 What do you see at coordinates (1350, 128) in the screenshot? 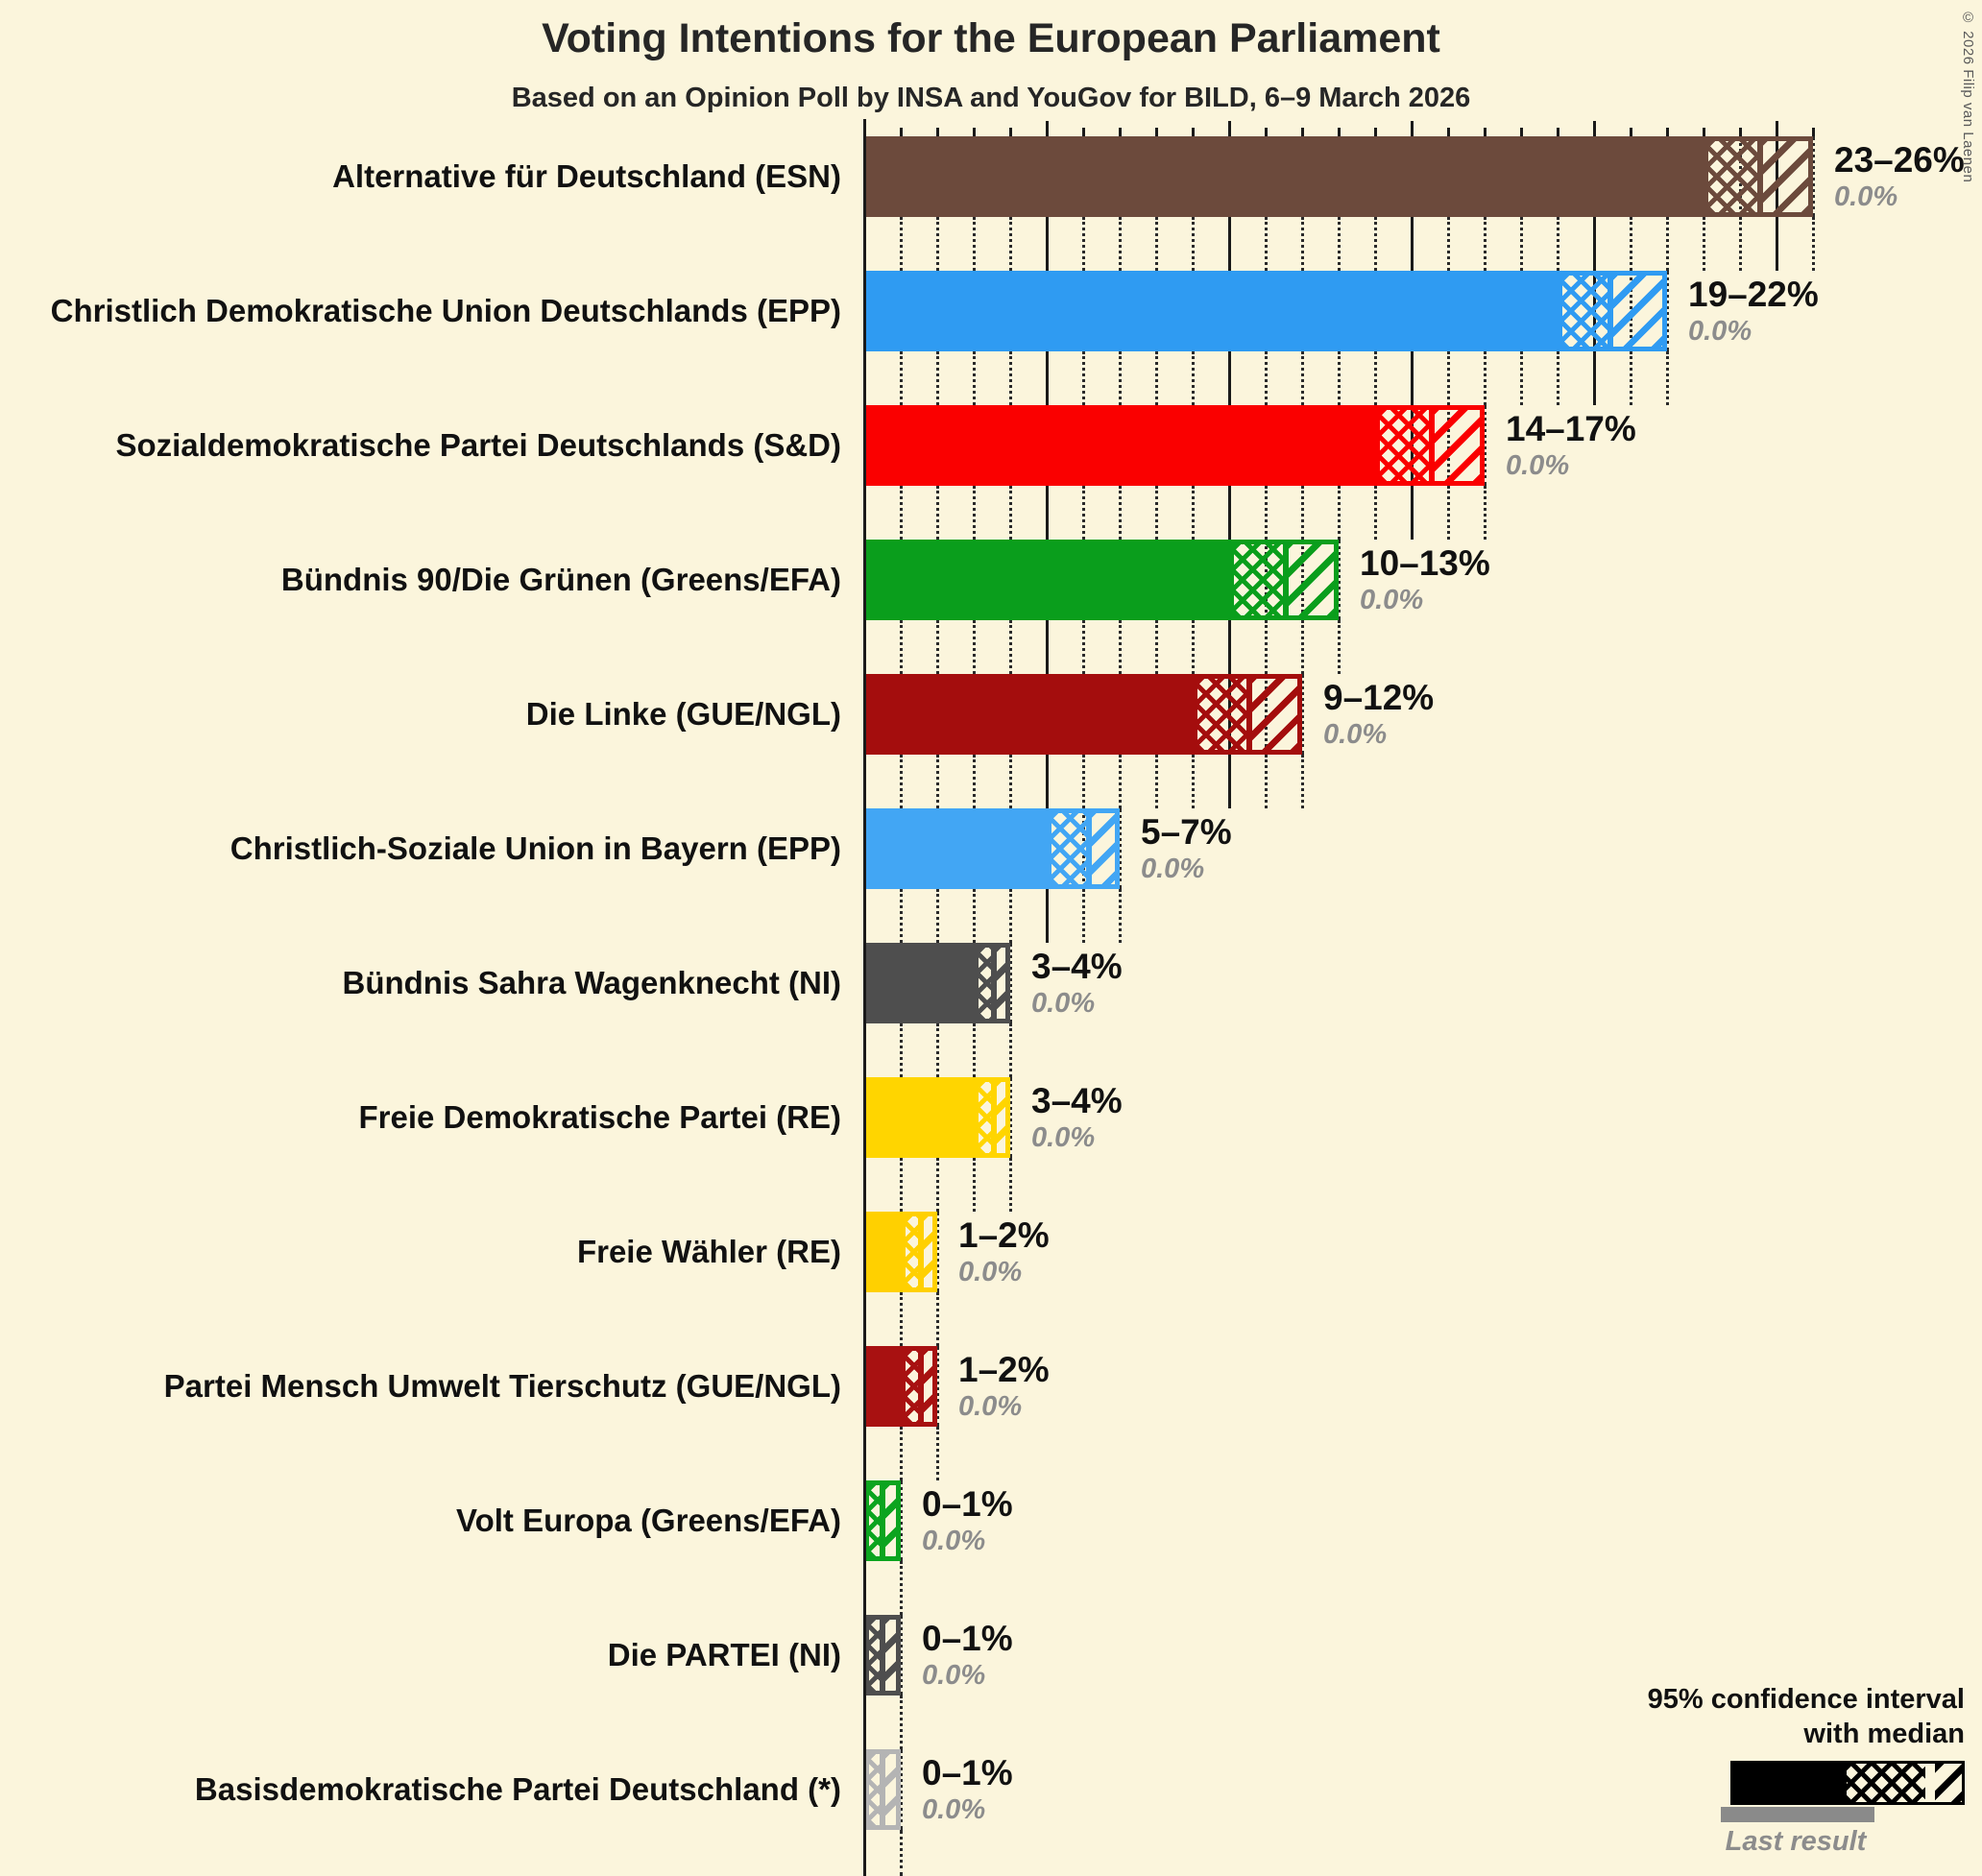
I see `axis-top-ruler` at bounding box center [1350, 128].